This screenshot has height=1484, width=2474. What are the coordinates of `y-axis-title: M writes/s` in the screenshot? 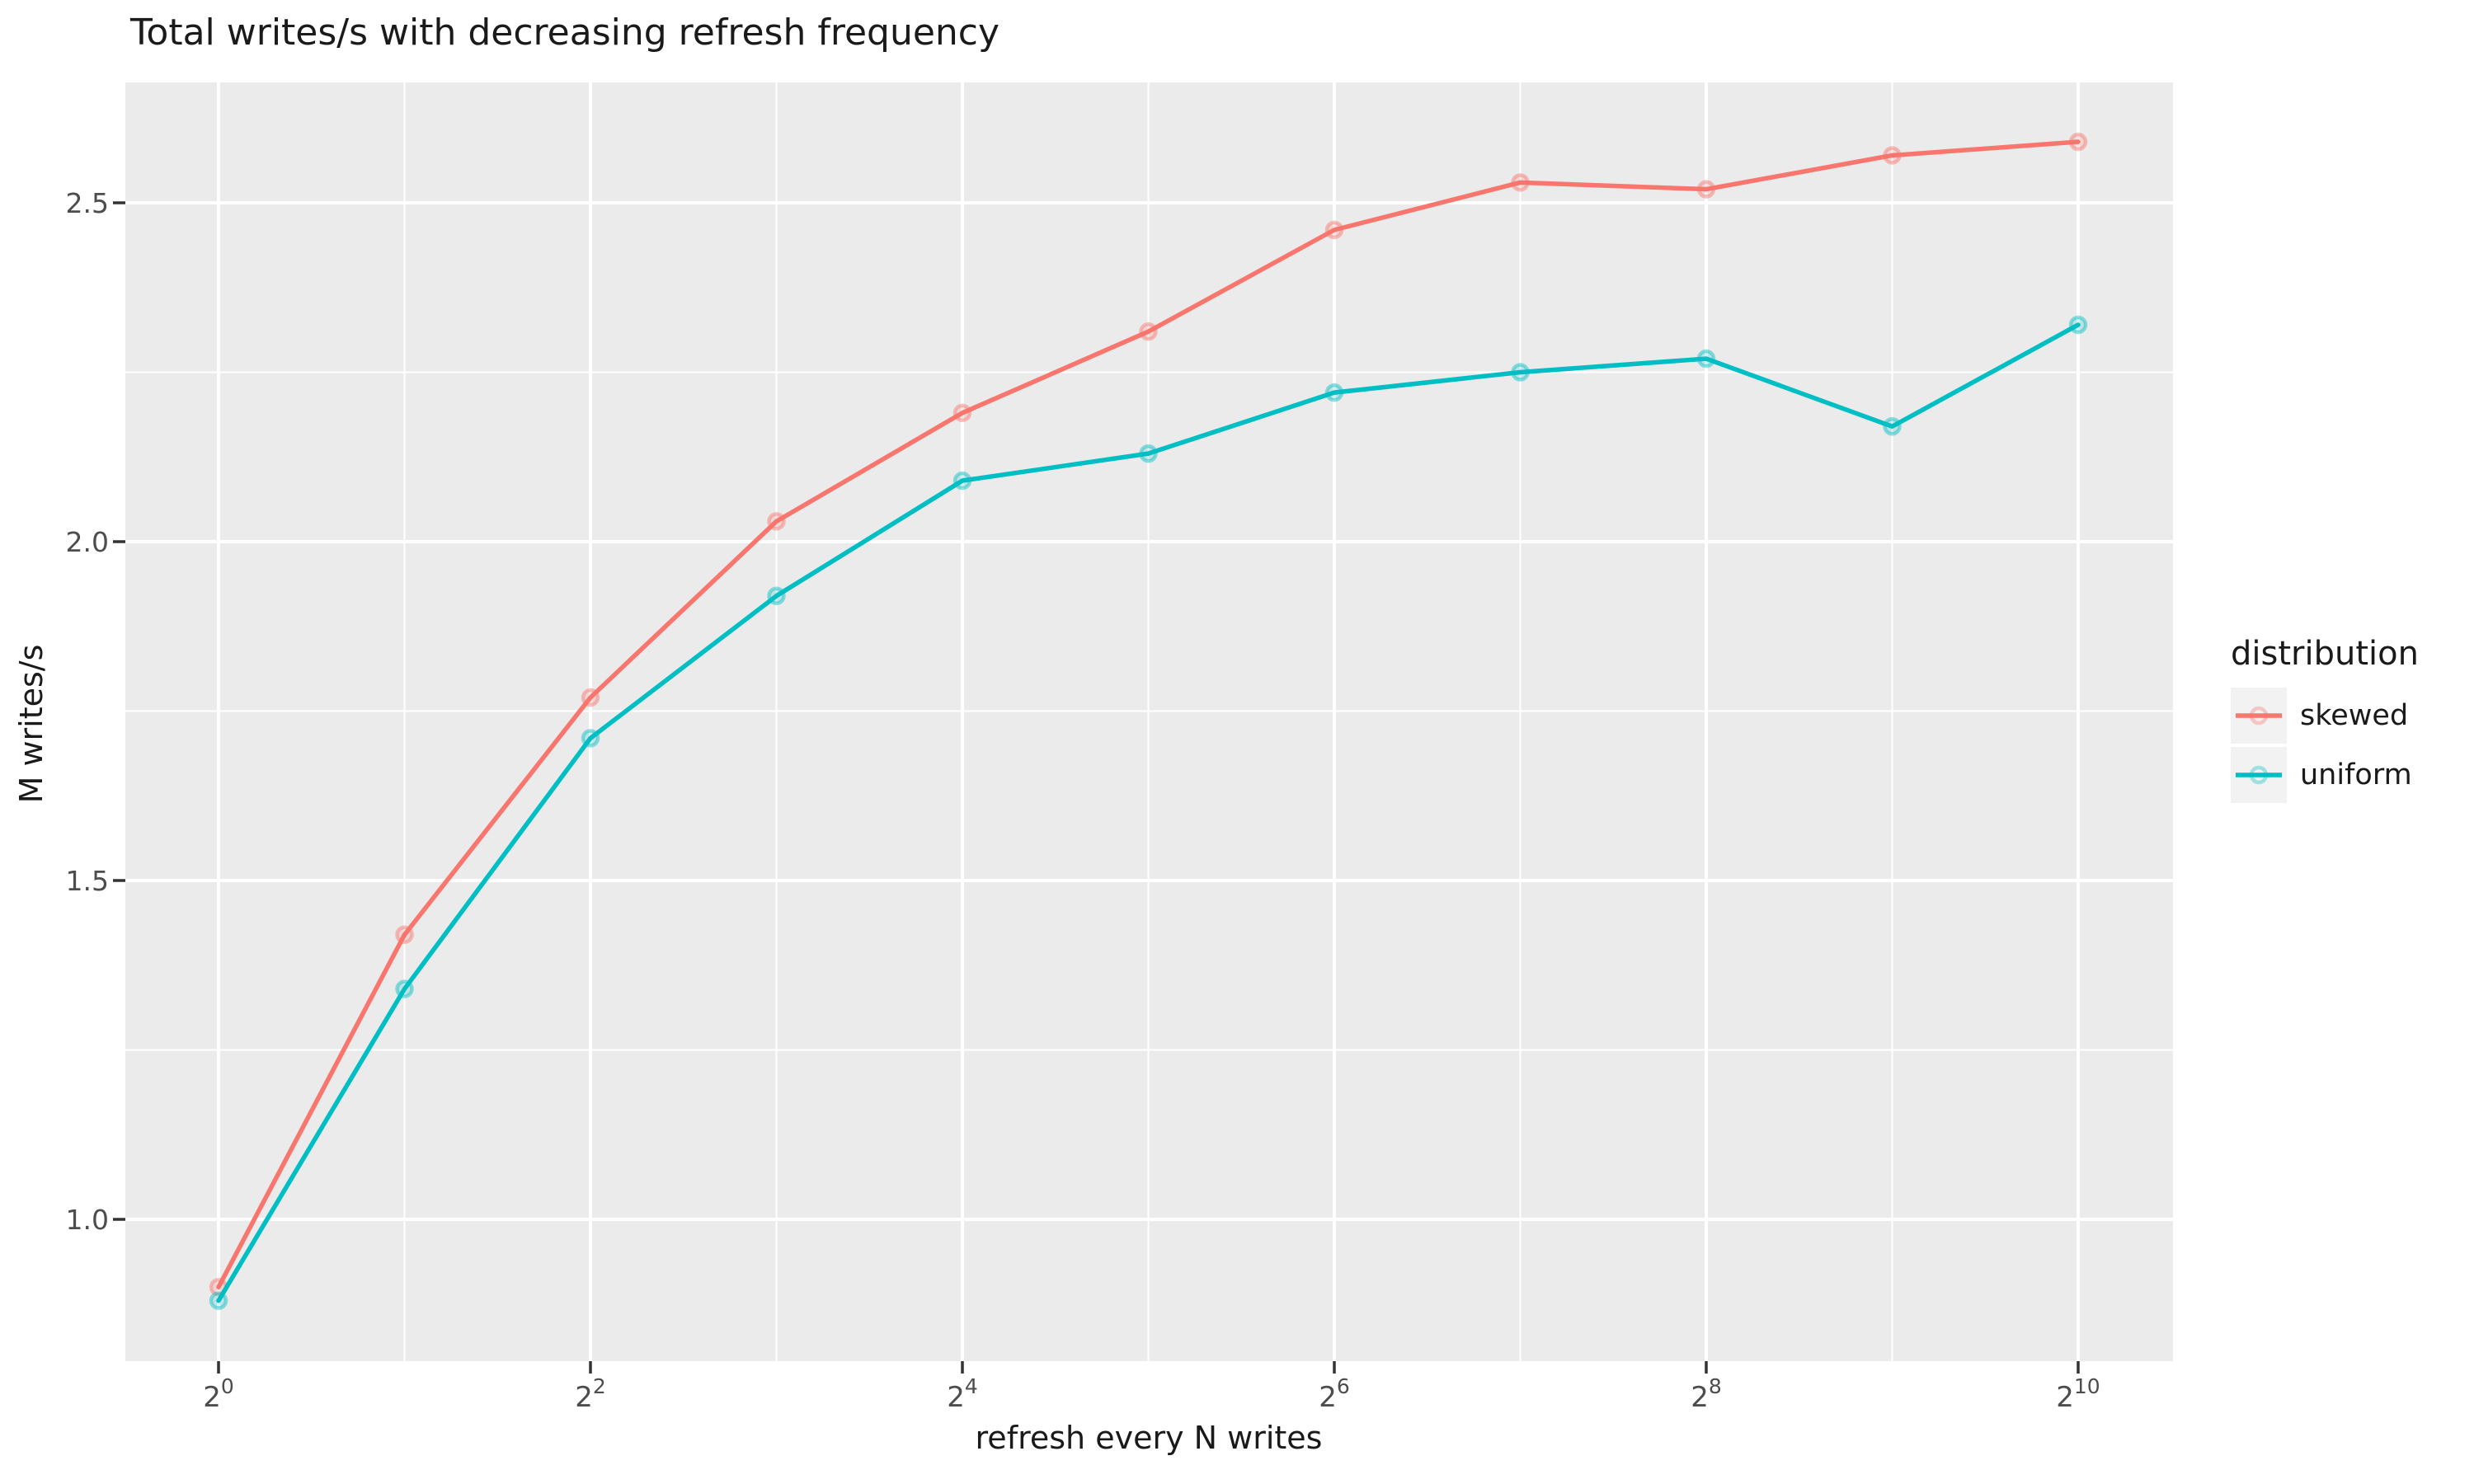 It's located at (31, 724).